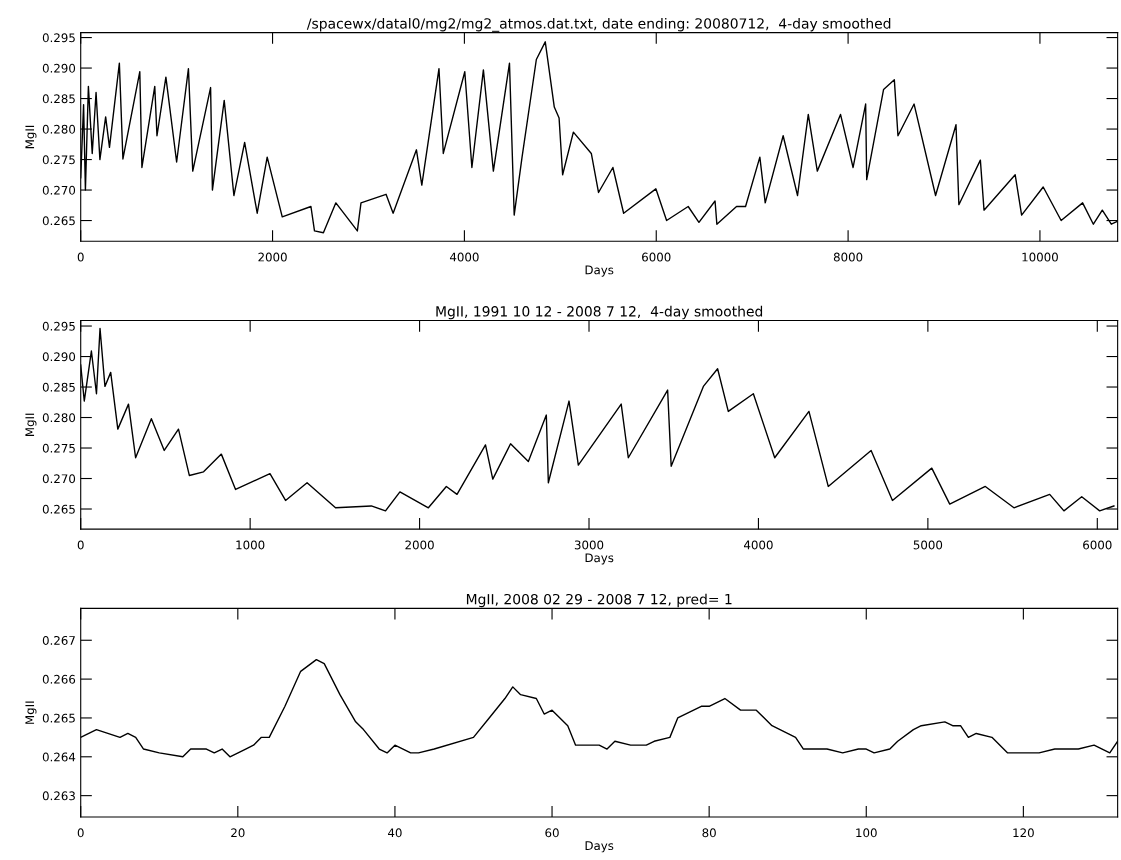 The height and width of the screenshot is (860, 1121). What do you see at coordinates (599, 600) in the screenshot?
I see `chart-title: MgII, 2008 02 29 - 2008 7 12, pred= 1` at bounding box center [599, 600].